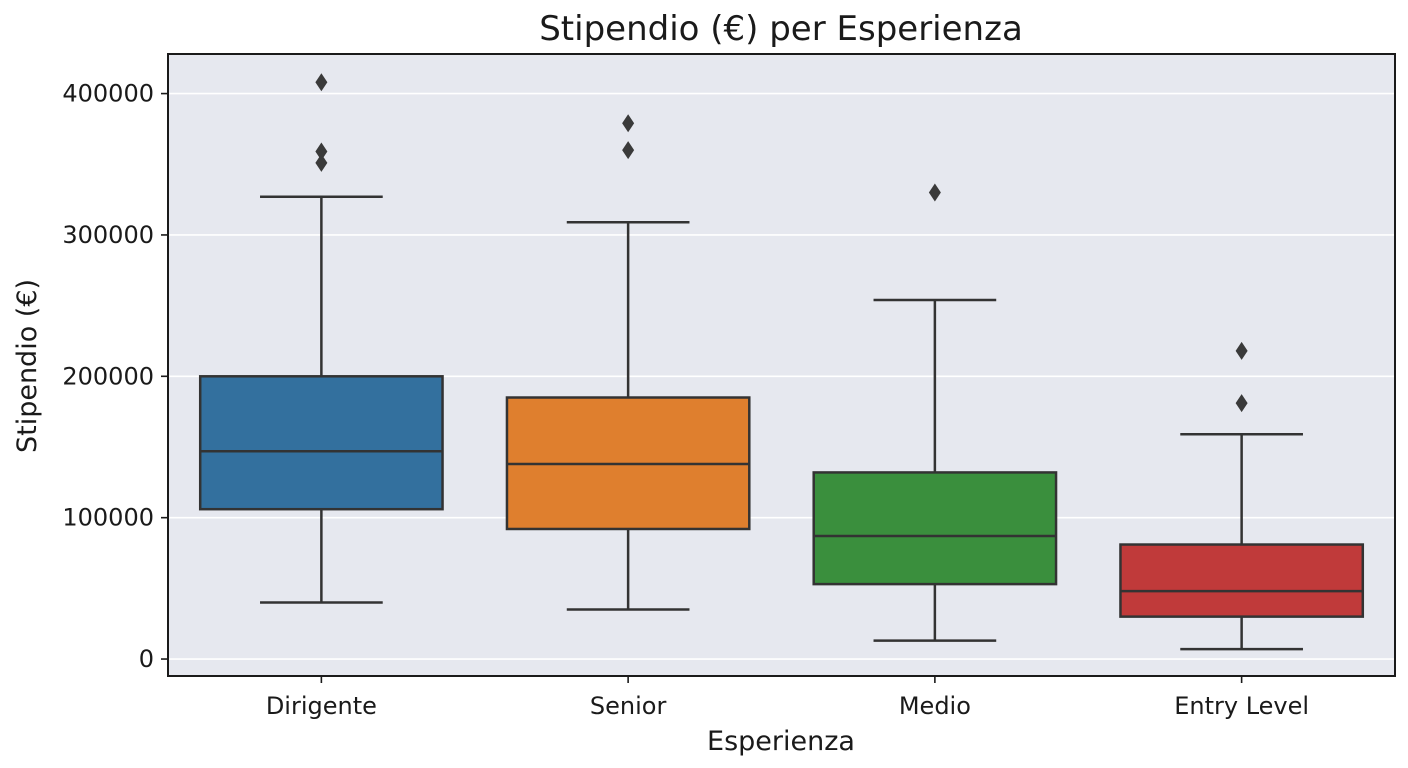 The width and height of the screenshot is (1408, 768). I want to click on y-tick-label: 300000, so click(108, 235).